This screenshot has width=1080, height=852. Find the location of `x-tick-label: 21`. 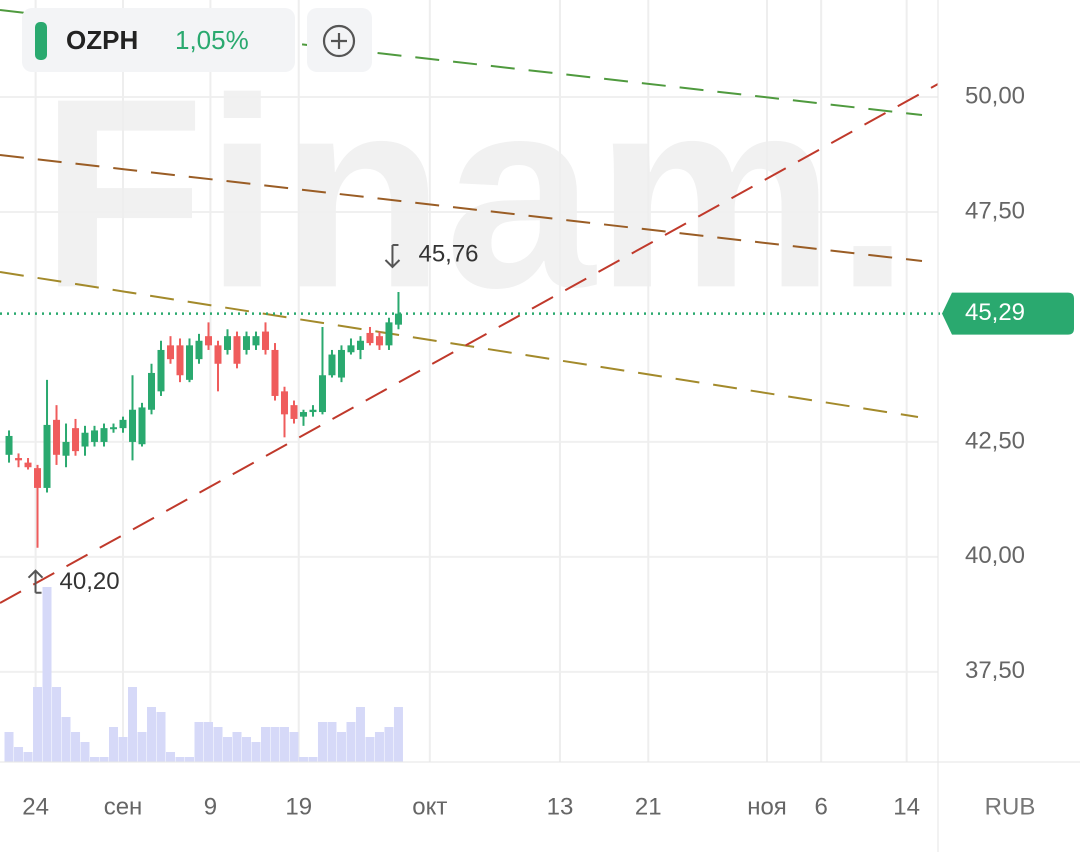

x-tick-label: 21 is located at coordinates (648, 806).